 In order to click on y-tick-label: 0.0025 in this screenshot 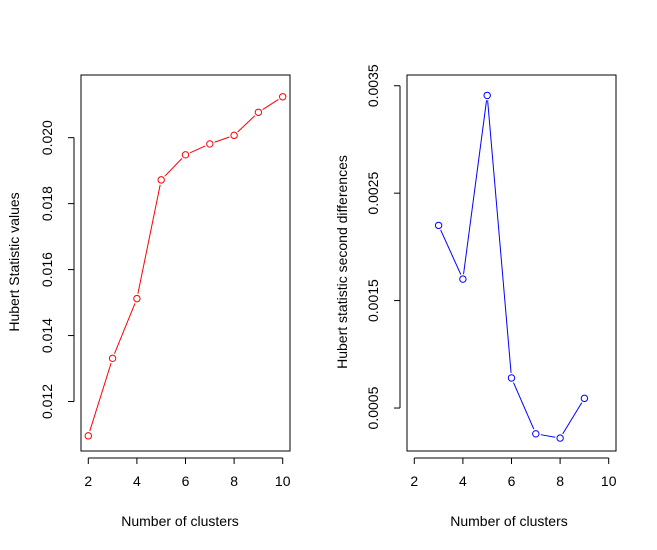, I will do `click(373, 193)`.